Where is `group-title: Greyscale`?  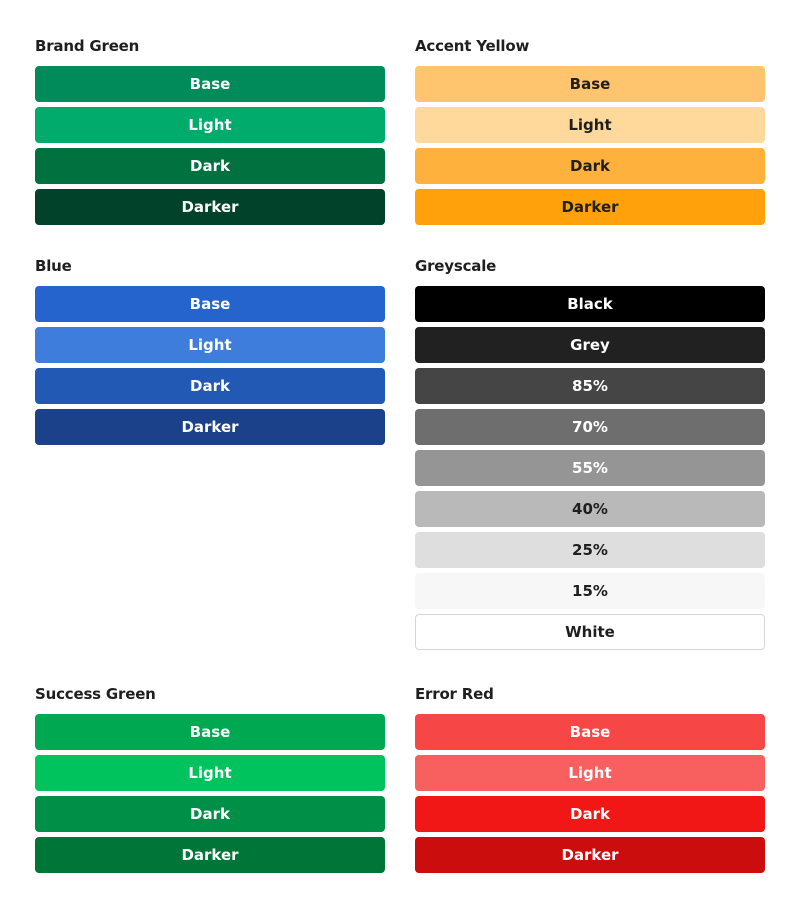 group-title: Greyscale is located at coordinates (456, 266).